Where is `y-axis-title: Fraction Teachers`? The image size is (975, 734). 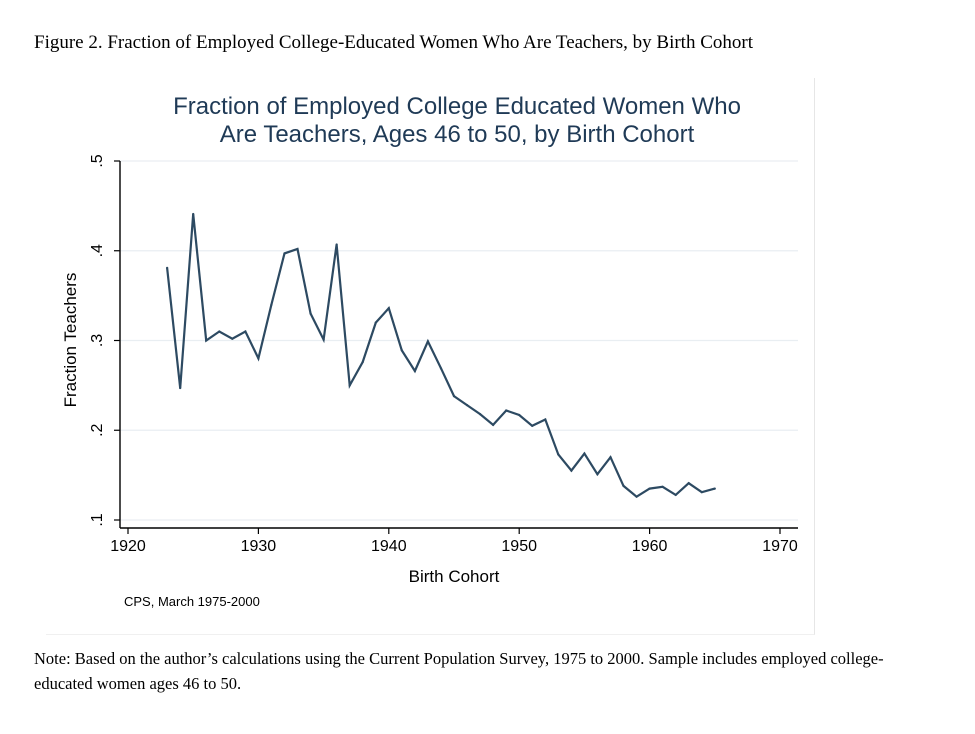 y-axis-title: Fraction Teachers is located at coordinates (70, 340).